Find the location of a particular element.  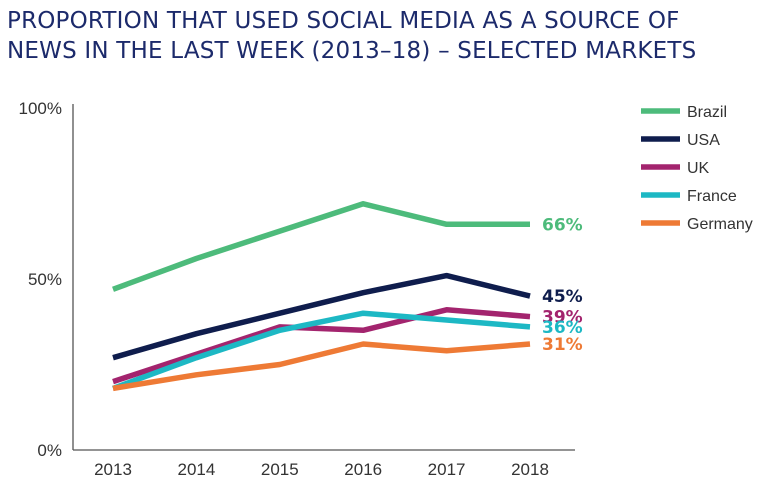

x-tick-label: 2013 is located at coordinates (113, 469).